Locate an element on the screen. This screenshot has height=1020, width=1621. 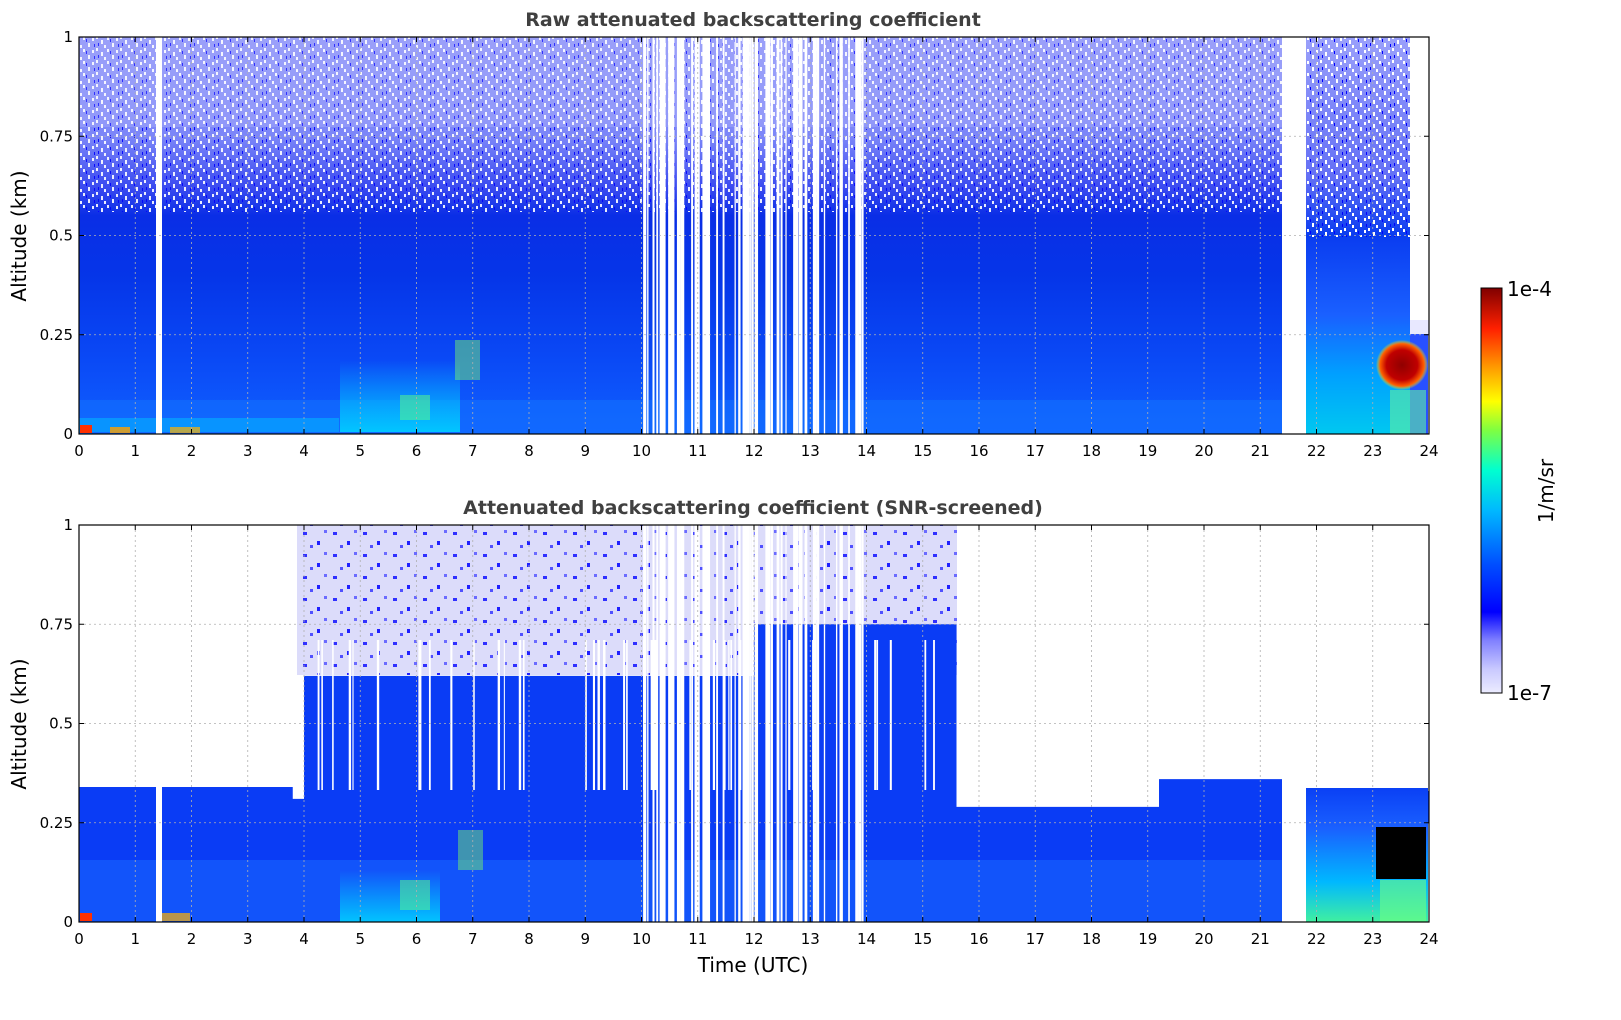
x-tick-label: 24 is located at coordinates (1428, 939).